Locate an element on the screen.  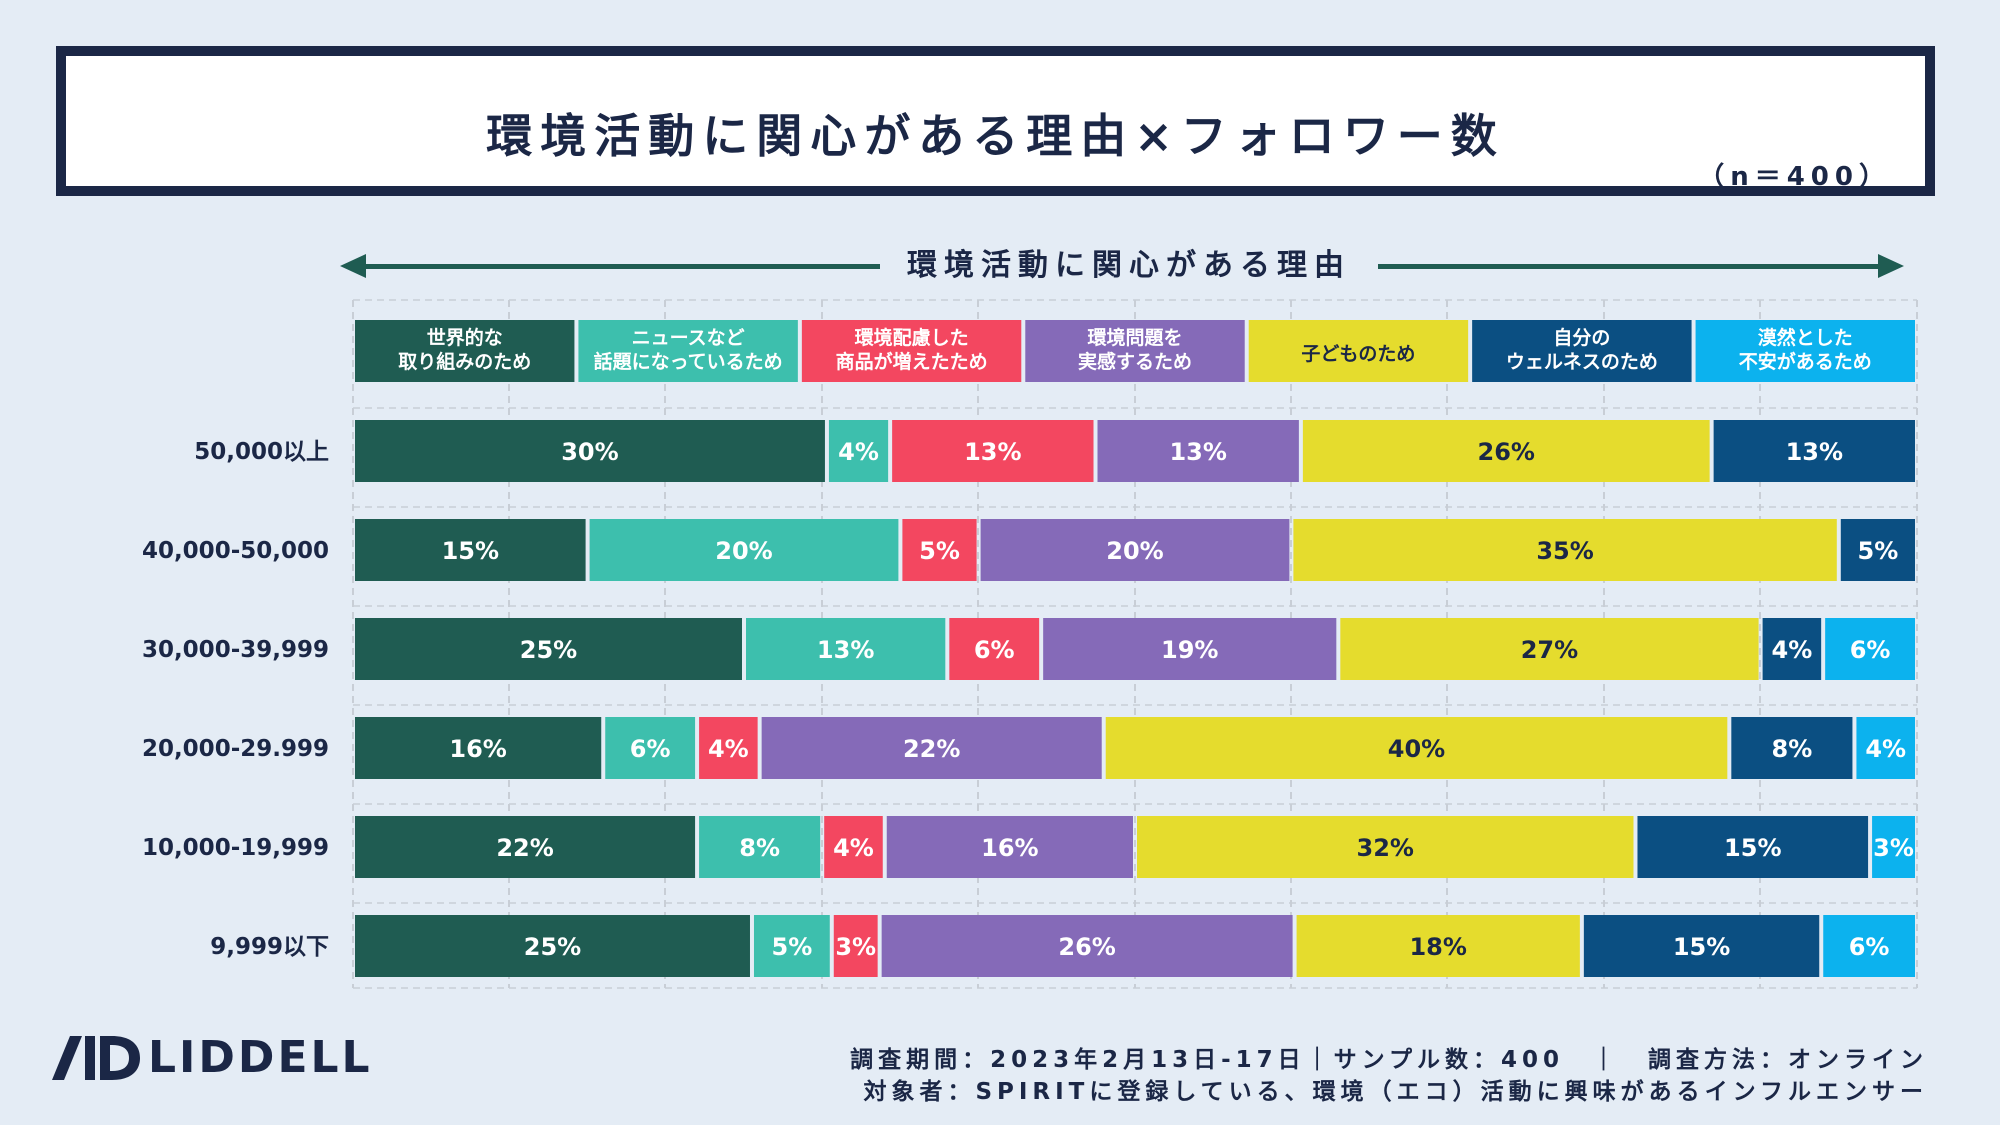
bar-segment-r2-s1 is located at coordinates (470, 550).